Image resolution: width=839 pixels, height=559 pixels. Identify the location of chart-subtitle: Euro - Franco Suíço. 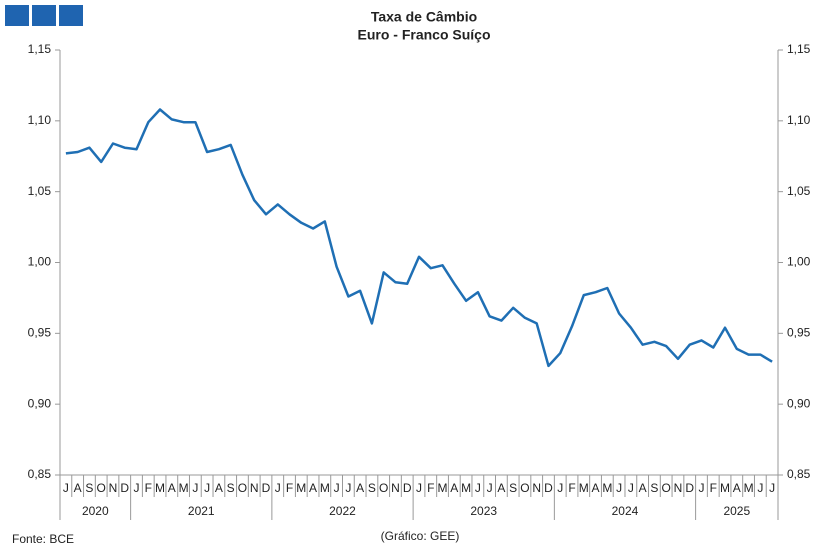
(423, 35).